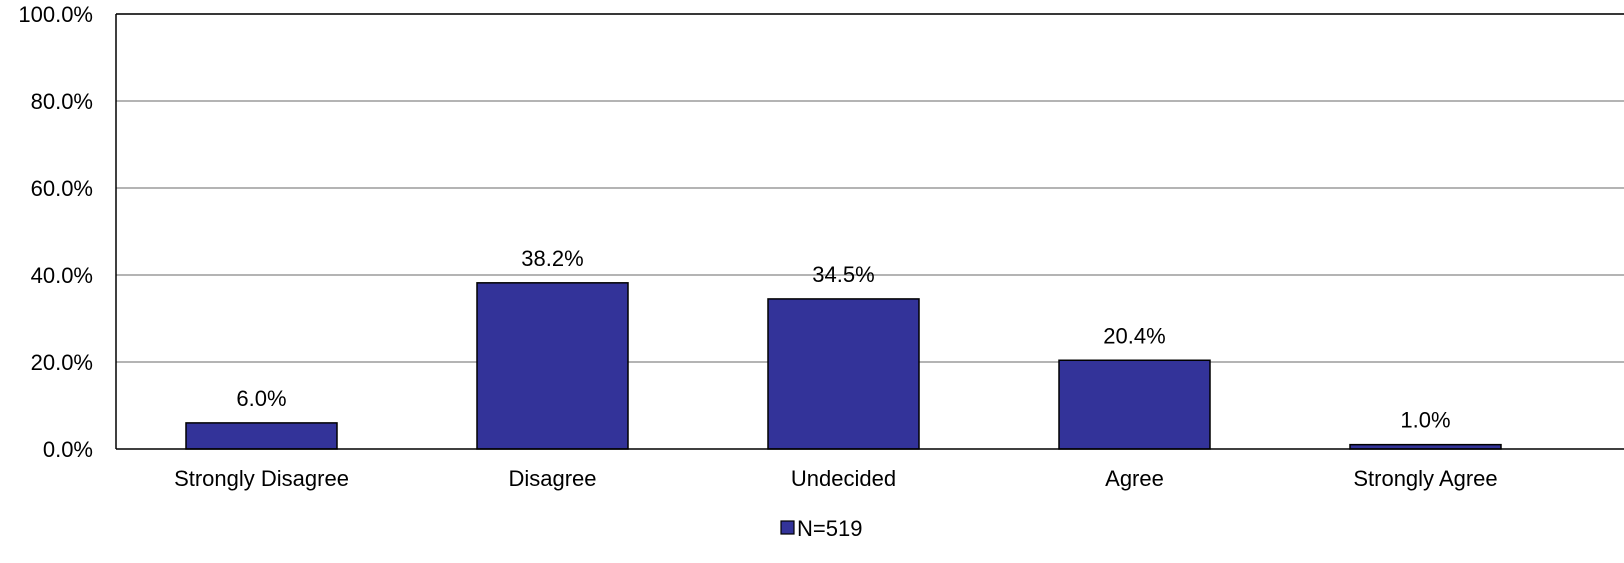 Image resolution: width=1624 pixels, height=563 pixels. What do you see at coordinates (1134, 335) in the screenshot?
I see `data-label: 20.4%` at bounding box center [1134, 335].